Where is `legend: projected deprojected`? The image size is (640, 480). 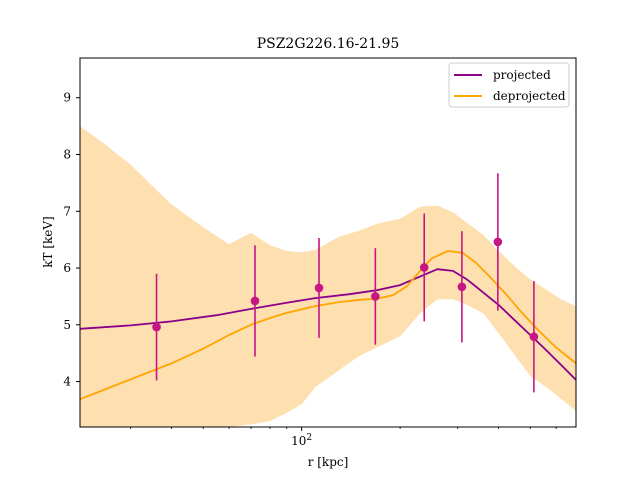 legend: projected deprojected is located at coordinates (509, 85).